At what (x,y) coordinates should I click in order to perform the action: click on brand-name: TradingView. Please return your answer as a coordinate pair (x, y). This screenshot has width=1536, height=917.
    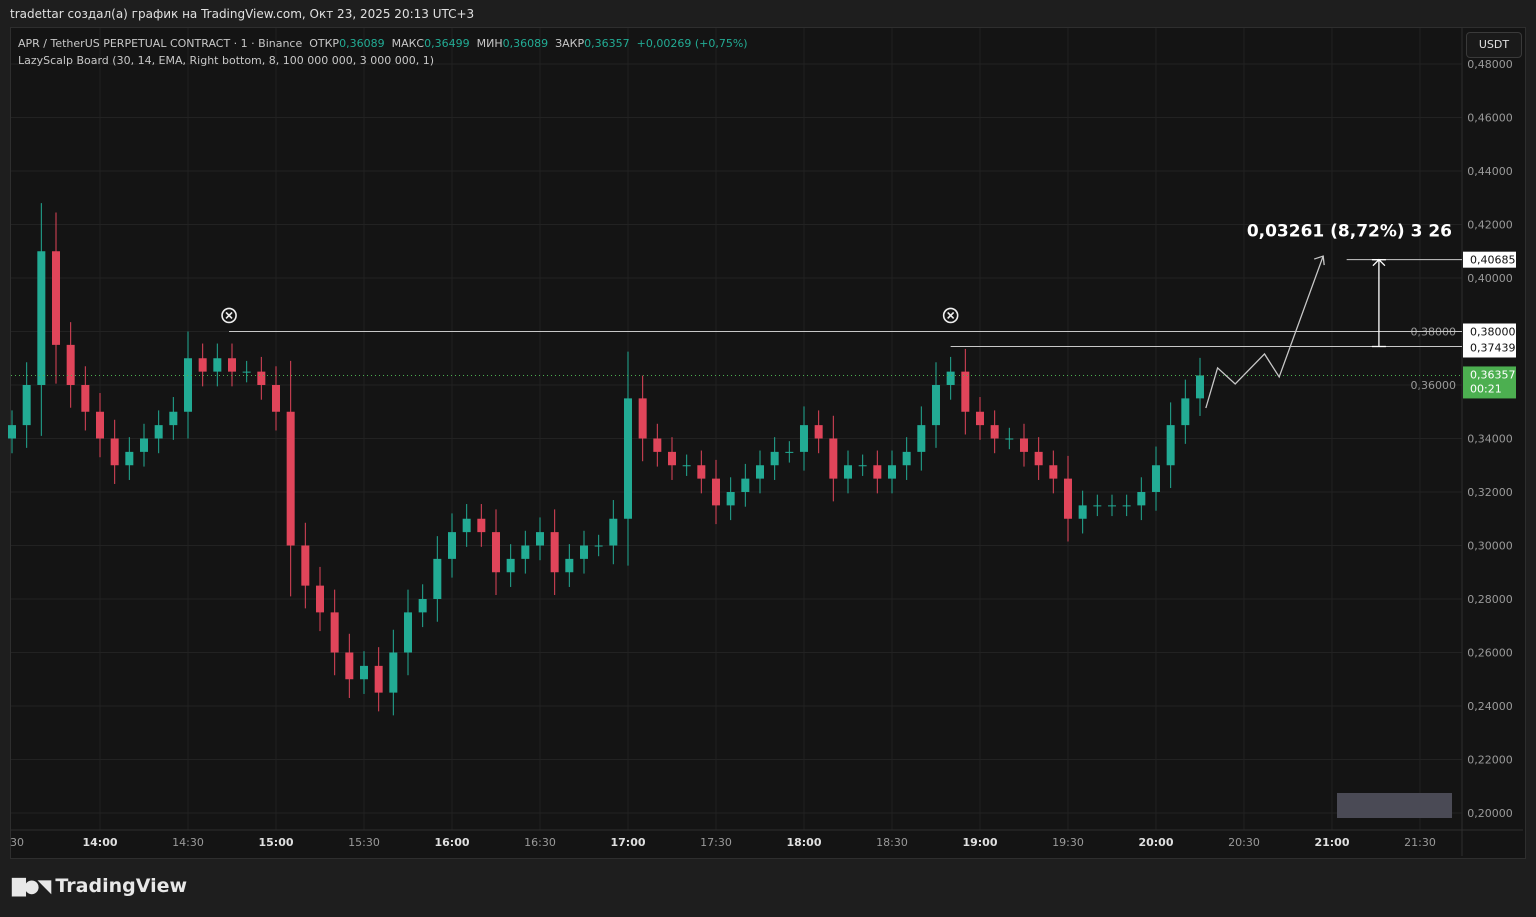
    Looking at the image, I should click on (121, 886).